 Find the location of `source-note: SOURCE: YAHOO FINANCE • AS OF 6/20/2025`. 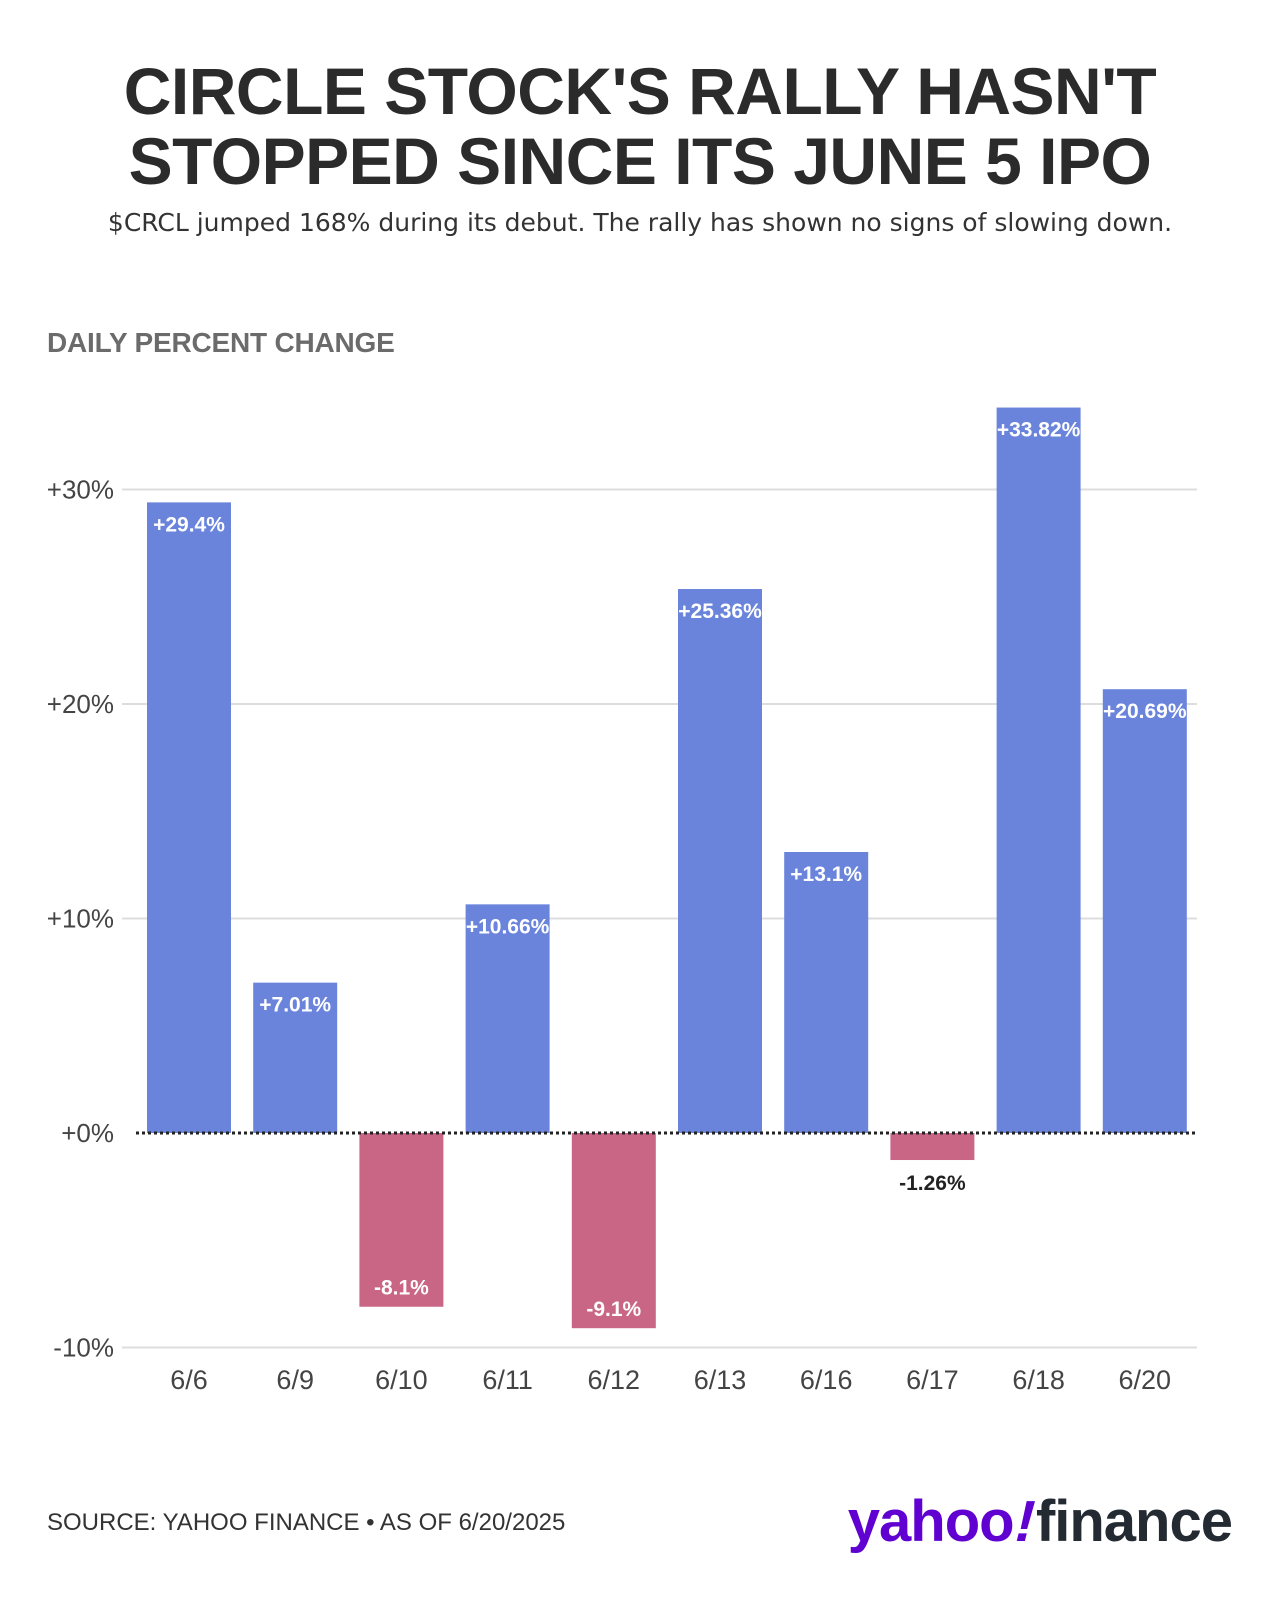

source-note: SOURCE: YAHOO FINANCE • AS OF 6/20/2025 is located at coordinates (306, 1522).